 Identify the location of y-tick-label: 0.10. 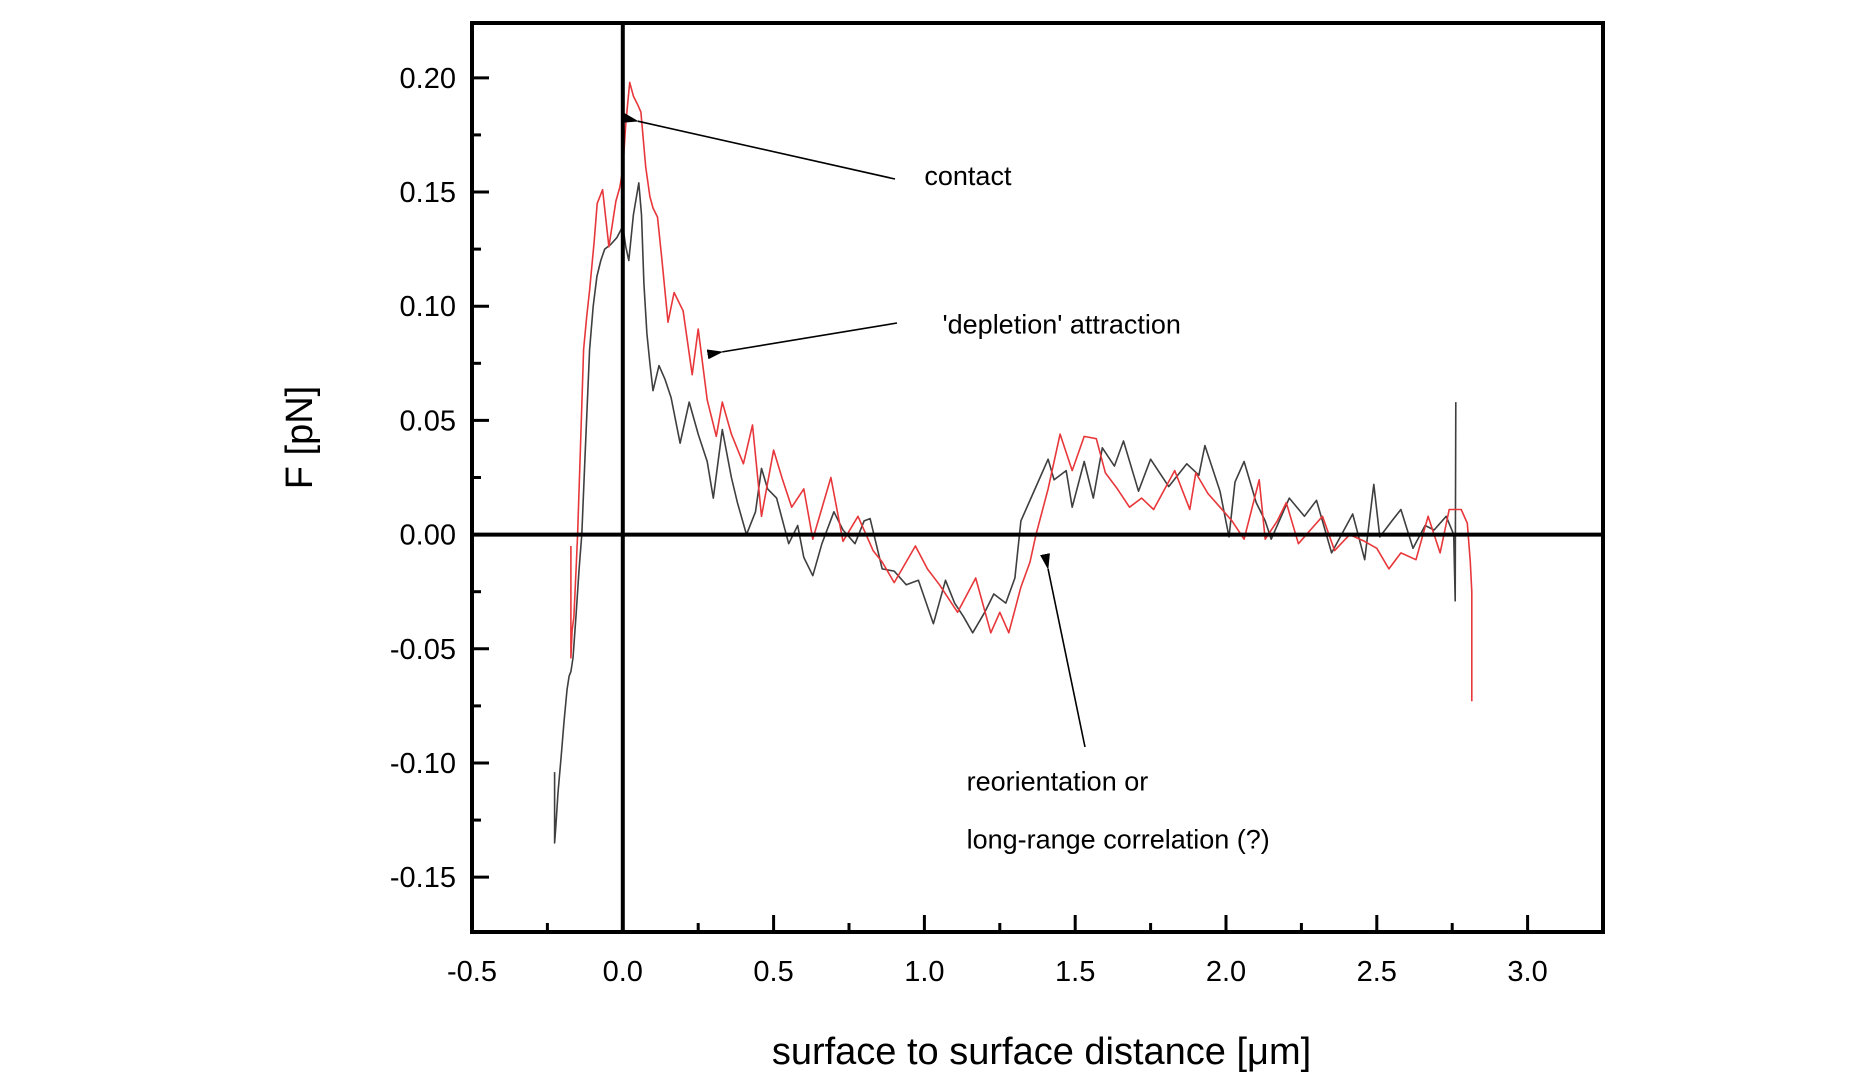
(428, 307).